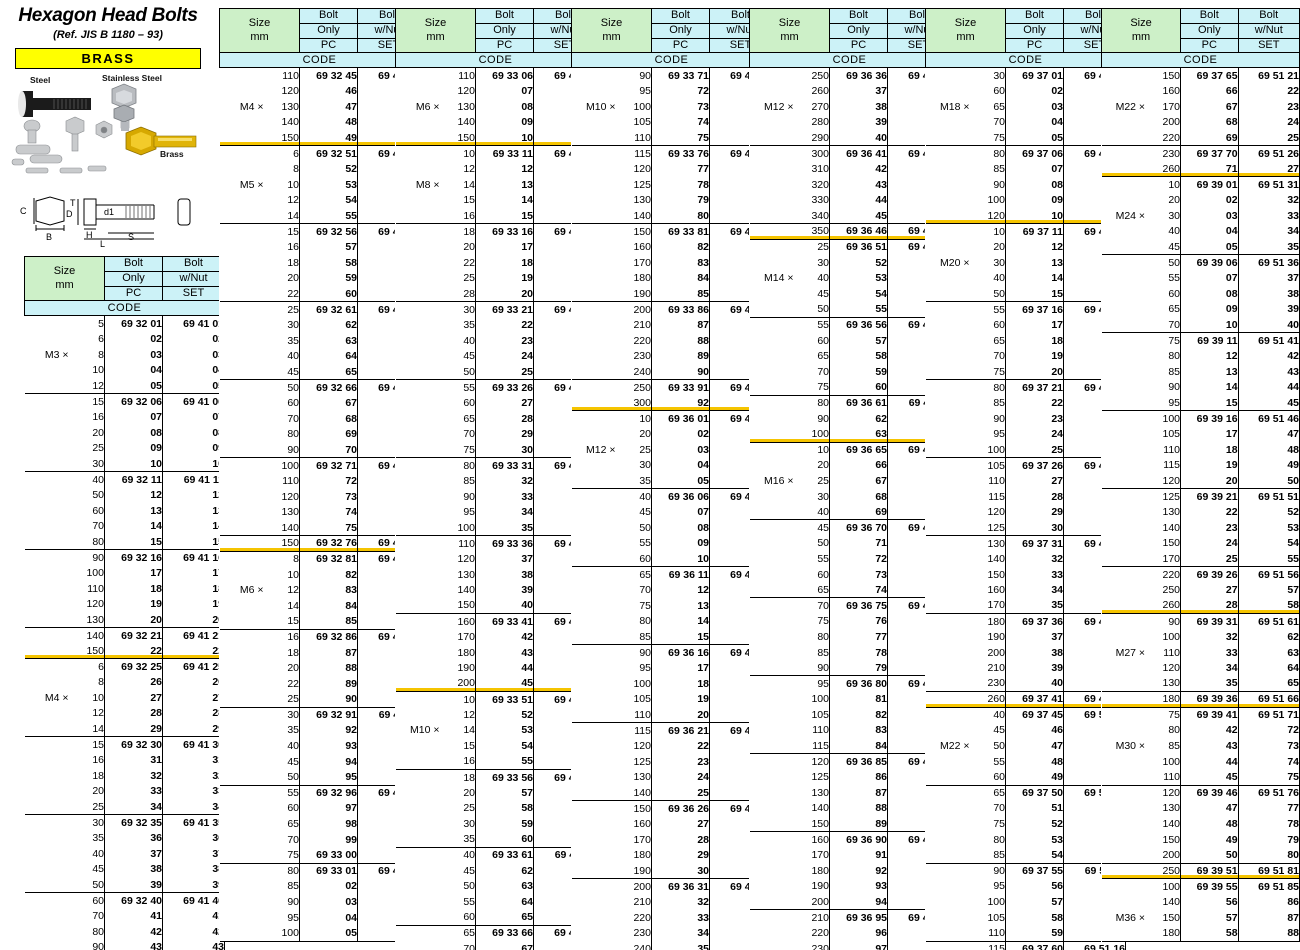  Describe the element at coordinates (320, 138) in the screenshot. I see `table-row: 1504949` at that location.